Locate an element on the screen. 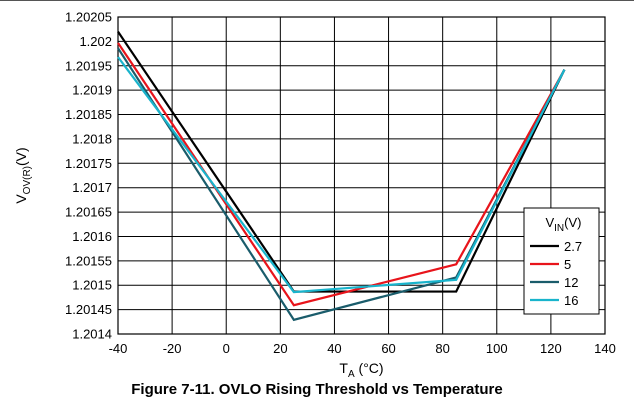 The image size is (634, 403). x-tick-label: 40 is located at coordinates (334, 348).